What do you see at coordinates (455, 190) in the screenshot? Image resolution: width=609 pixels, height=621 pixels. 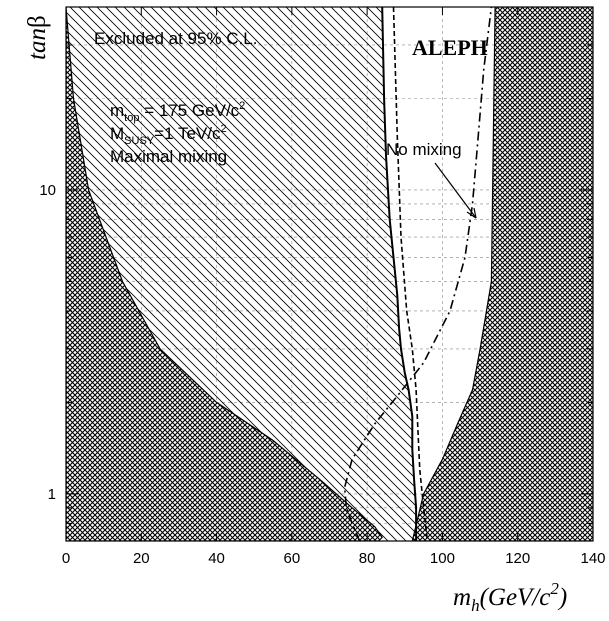 I see `no-mixing-arrow` at bounding box center [455, 190].